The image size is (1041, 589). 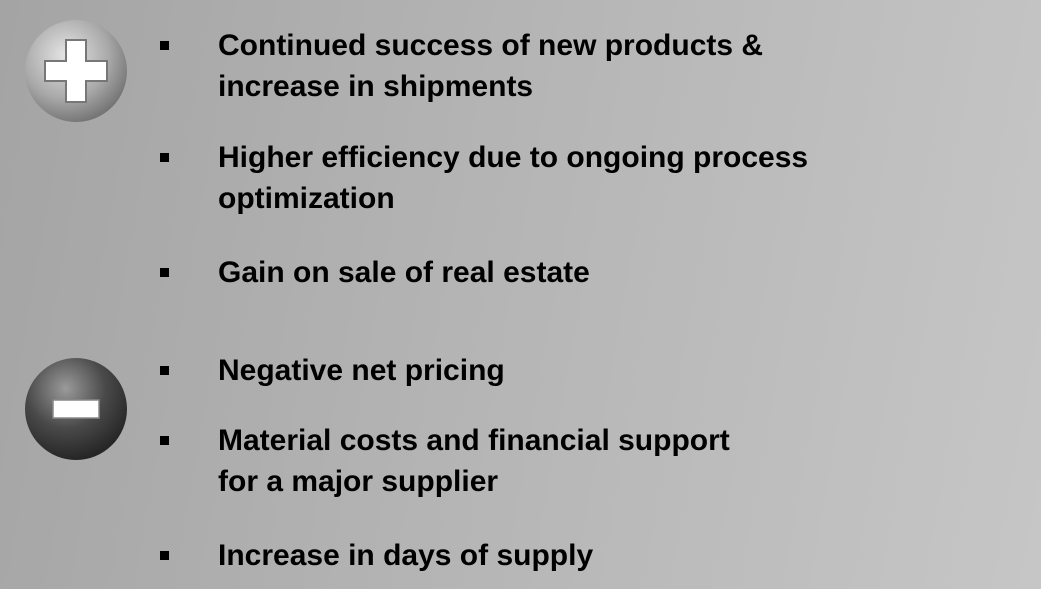 I want to click on bullet-item: Increase in days of supply, so click(x=590, y=555).